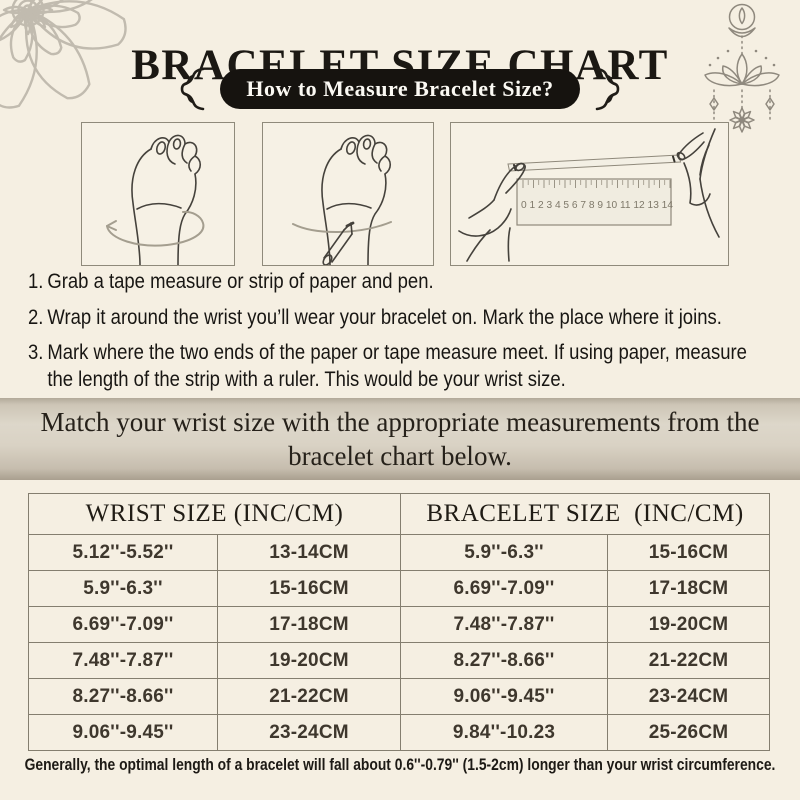 The height and width of the screenshot is (800, 800). I want to click on hands-ruler-icon: 0 1 2 3 4 5 6 7 8 9 10 11 12 13 14, so click(589, 195).